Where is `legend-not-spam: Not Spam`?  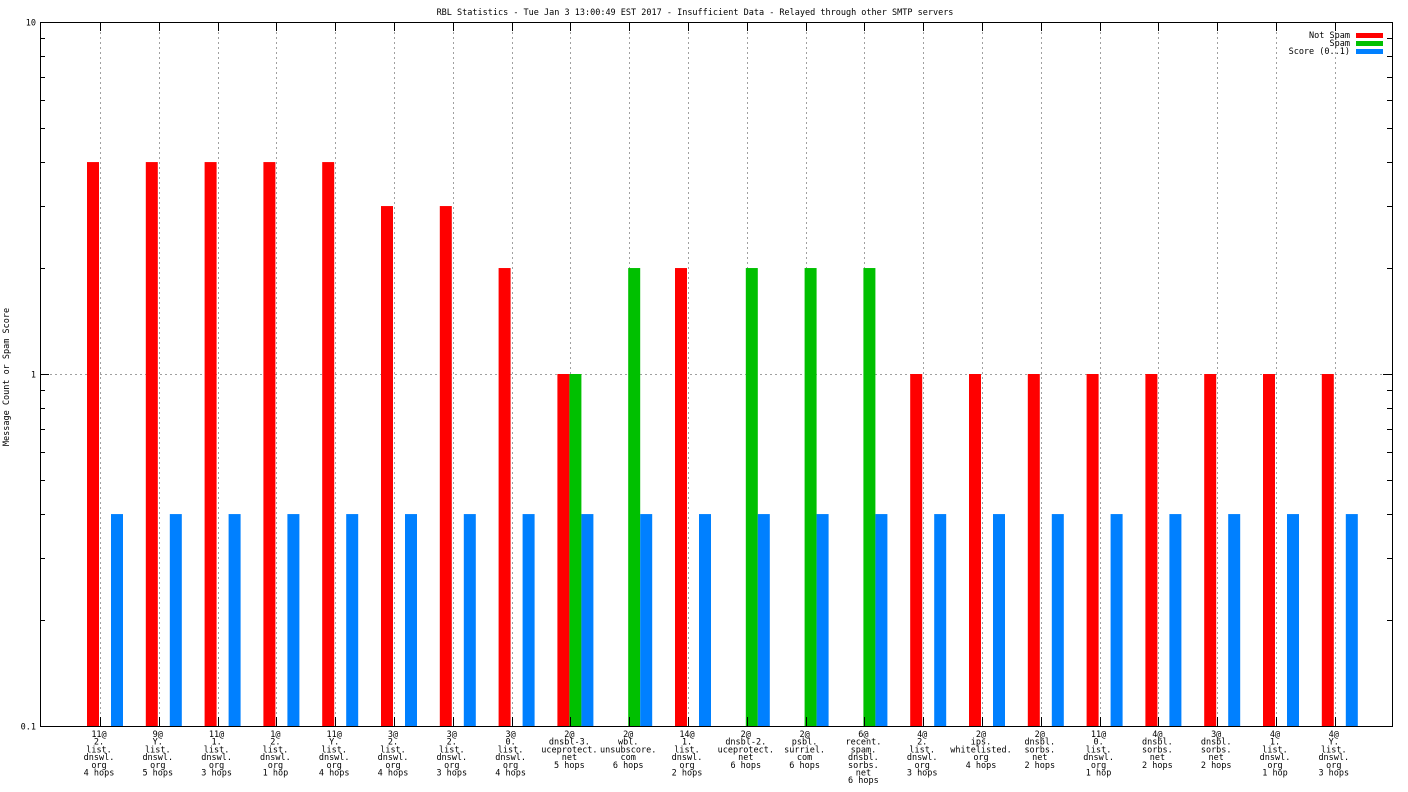 legend-not-spam: Not Spam is located at coordinates (1346, 36).